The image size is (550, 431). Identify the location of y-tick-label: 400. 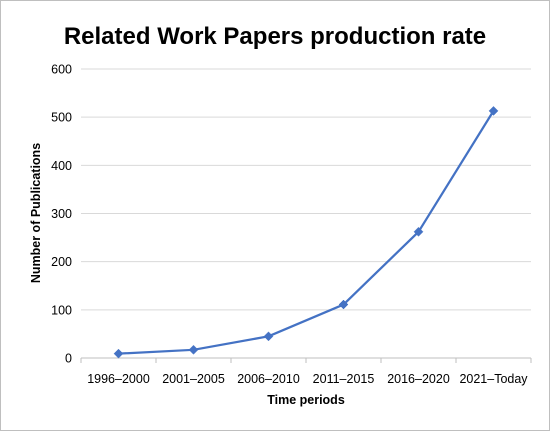
(61, 166).